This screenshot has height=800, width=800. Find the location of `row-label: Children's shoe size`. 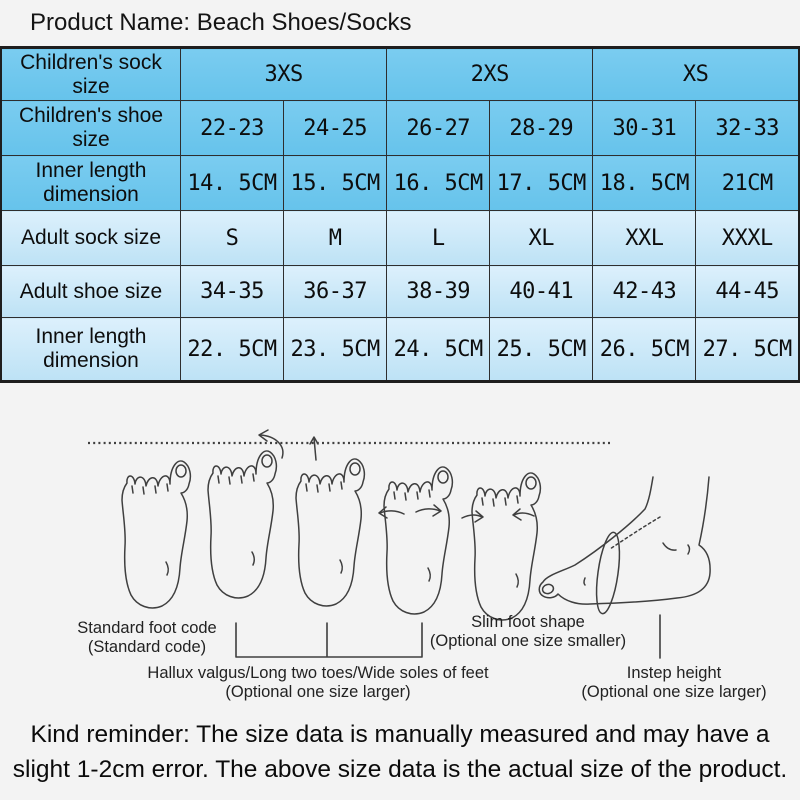

row-label: Children's shoe size is located at coordinates (90, 128).